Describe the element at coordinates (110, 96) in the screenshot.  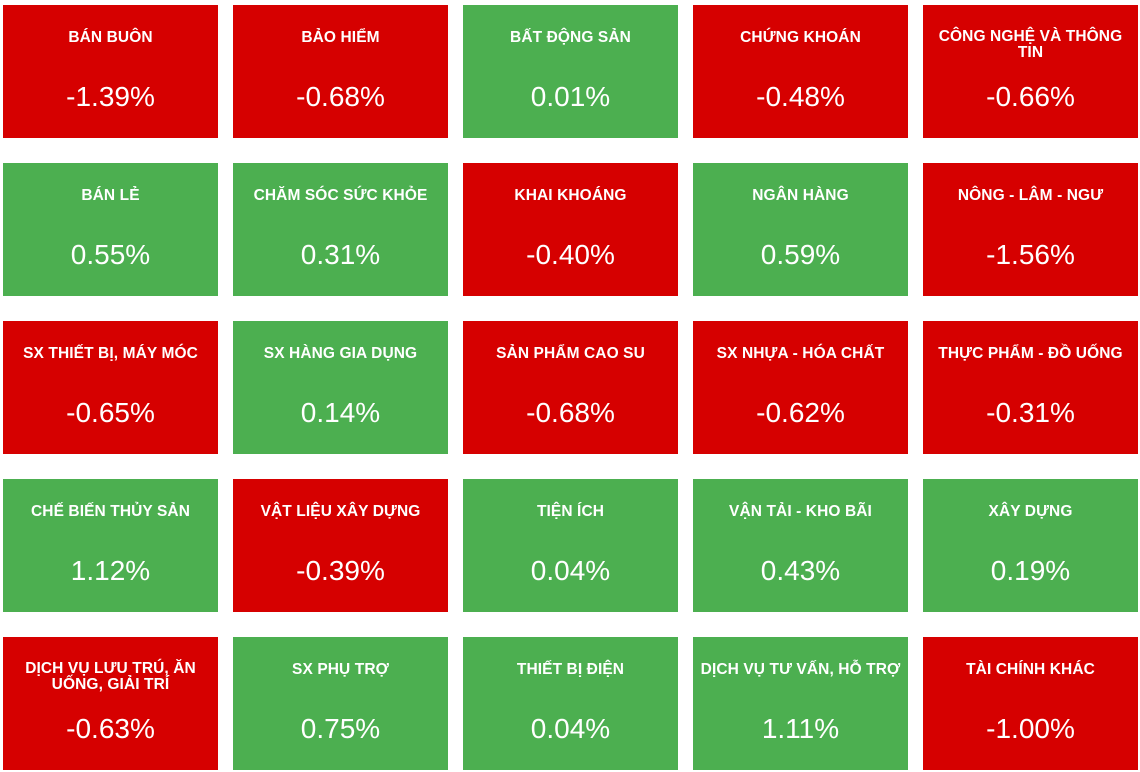
I see `sector-change-percent: -1.39%` at that location.